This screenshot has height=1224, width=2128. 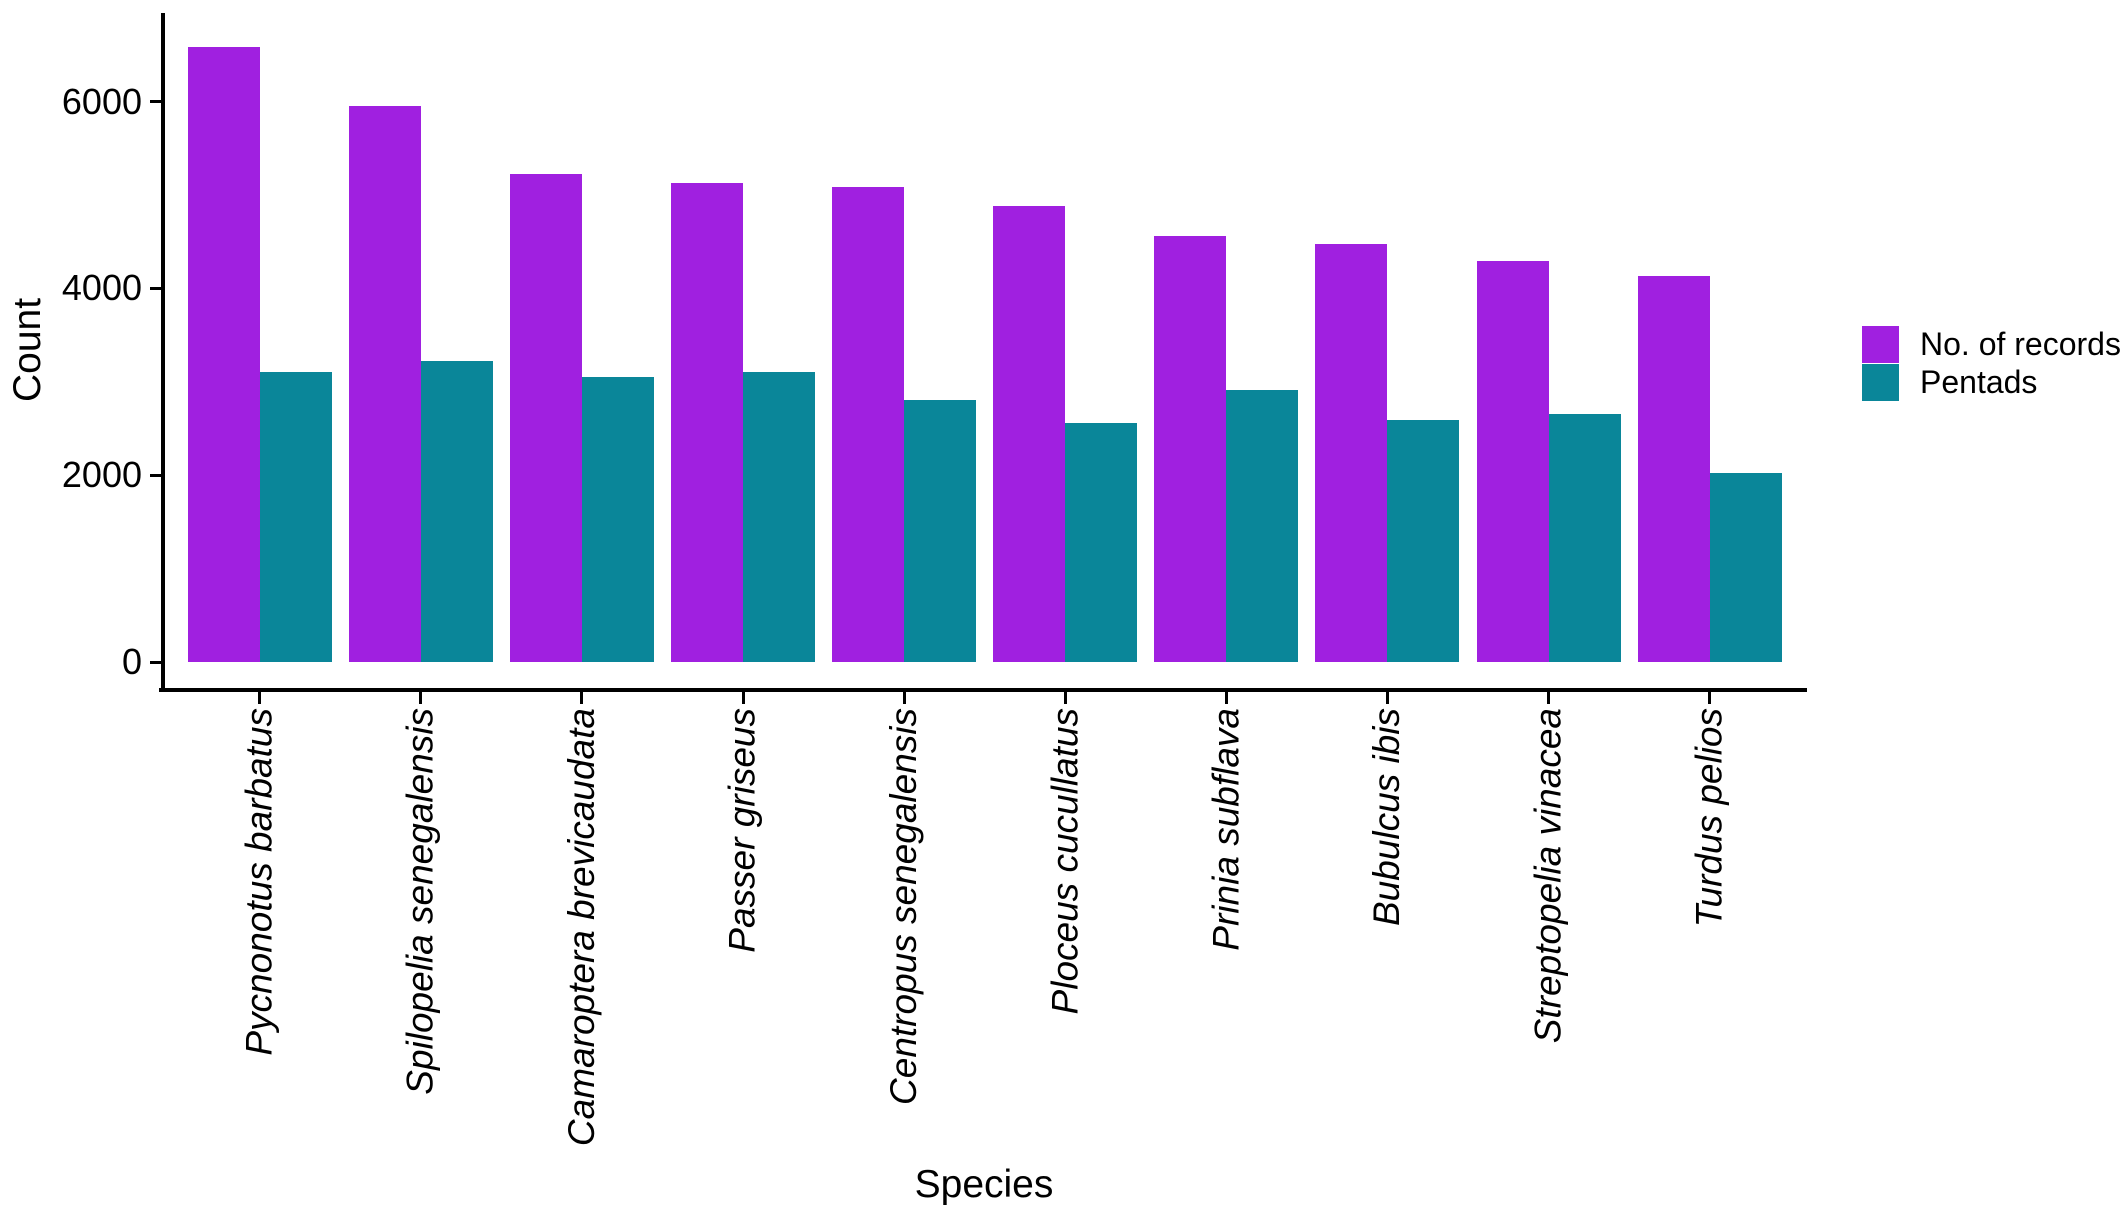 I want to click on species-label: Pycnonotus barbatus, so click(x=259, y=882).